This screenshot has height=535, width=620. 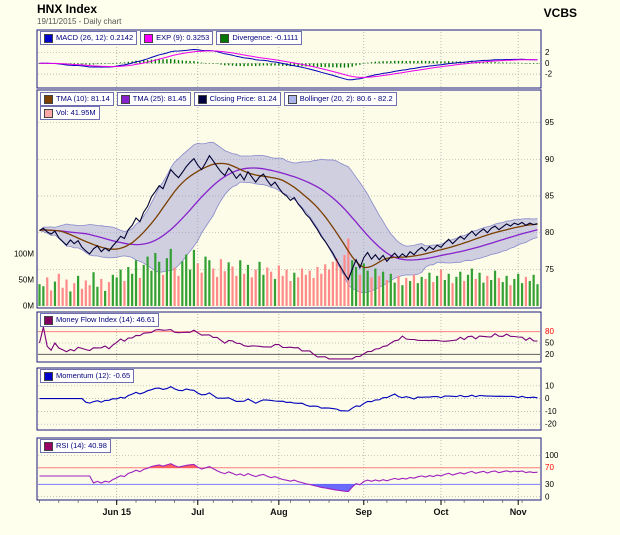 What do you see at coordinates (265, 37) in the screenshot?
I see `legend-label: Divergence: -0.1111` at bounding box center [265, 37].